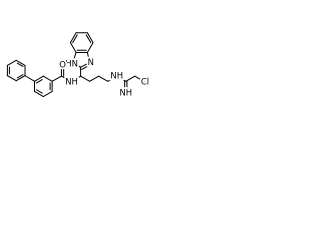 This screenshot has width=320, height=240. What do you see at coordinates (145, 81) in the screenshot?
I see `atom-label: Cl` at bounding box center [145, 81].